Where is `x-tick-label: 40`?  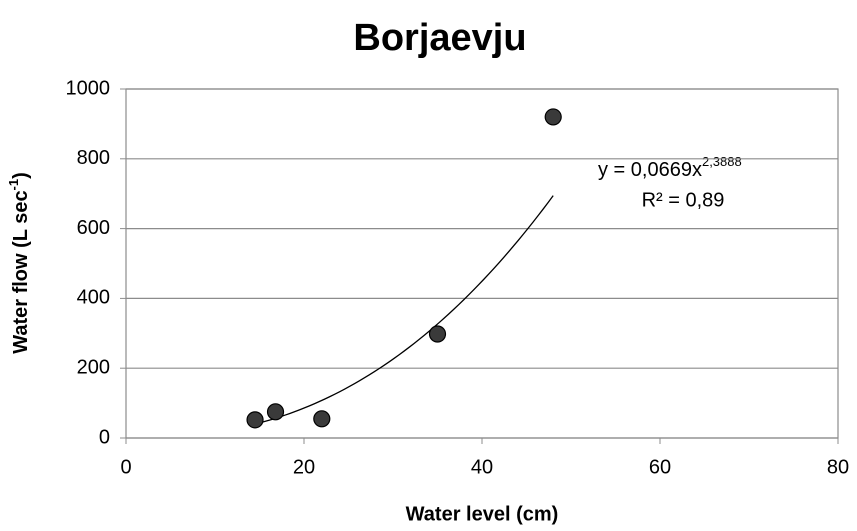 x-tick-label: 40 is located at coordinates (482, 467).